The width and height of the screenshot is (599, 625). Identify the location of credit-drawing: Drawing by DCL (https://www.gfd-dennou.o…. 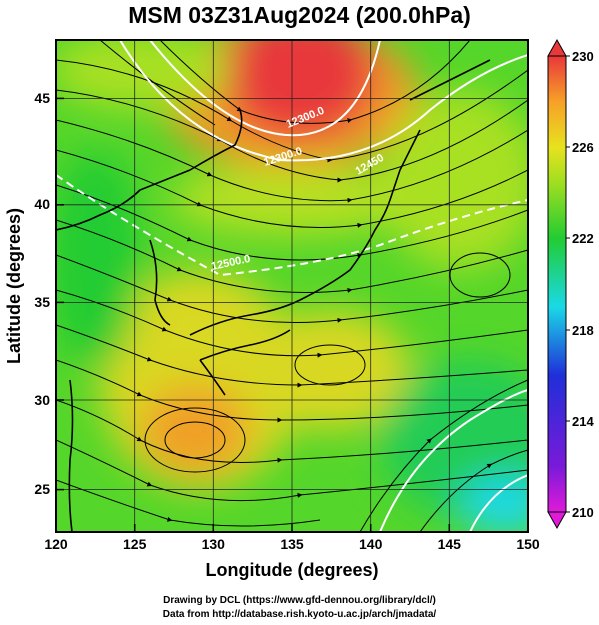
(299, 600).